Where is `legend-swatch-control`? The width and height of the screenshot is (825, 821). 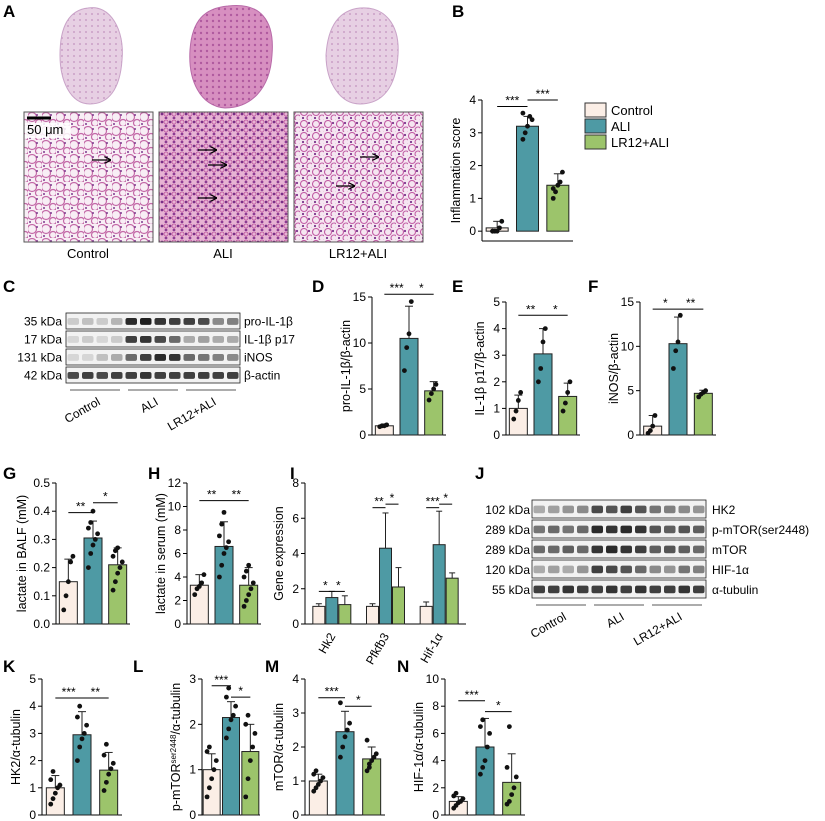 legend-swatch-control is located at coordinates (595, 110).